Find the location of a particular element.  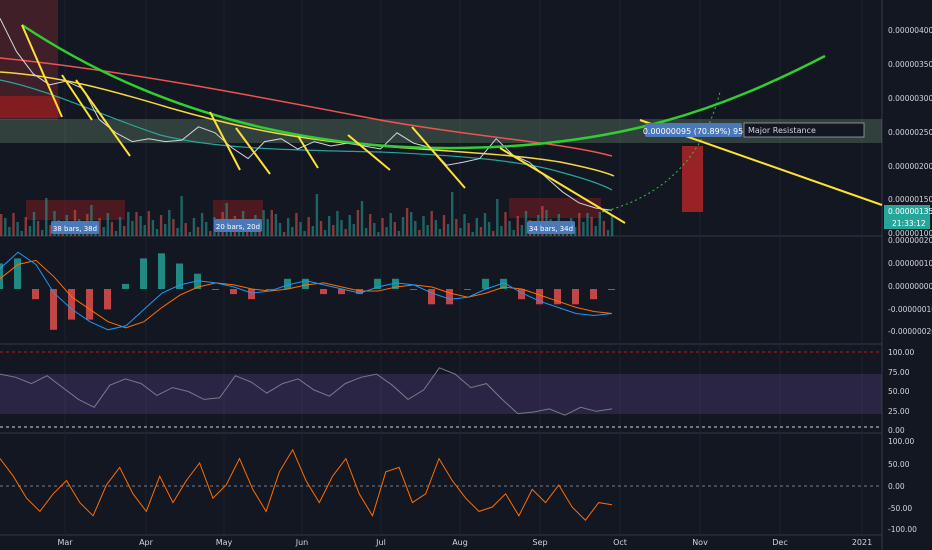

macd-pane is located at coordinates (307, 291).